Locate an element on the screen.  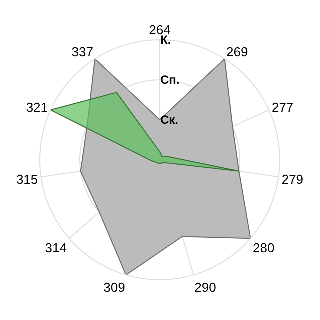
spoke-label: 337 is located at coordinates (83, 52).